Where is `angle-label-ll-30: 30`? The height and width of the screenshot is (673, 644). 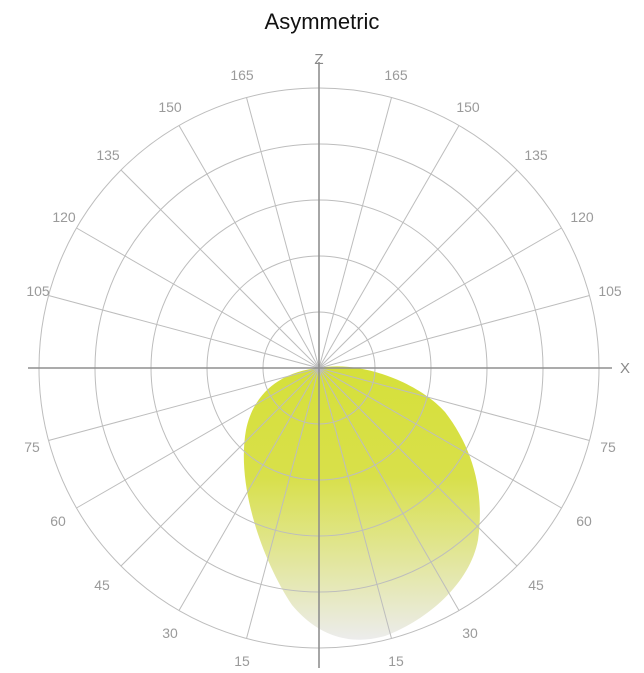 angle-label-ll-30: 30 is located at coordinates (170, 633).